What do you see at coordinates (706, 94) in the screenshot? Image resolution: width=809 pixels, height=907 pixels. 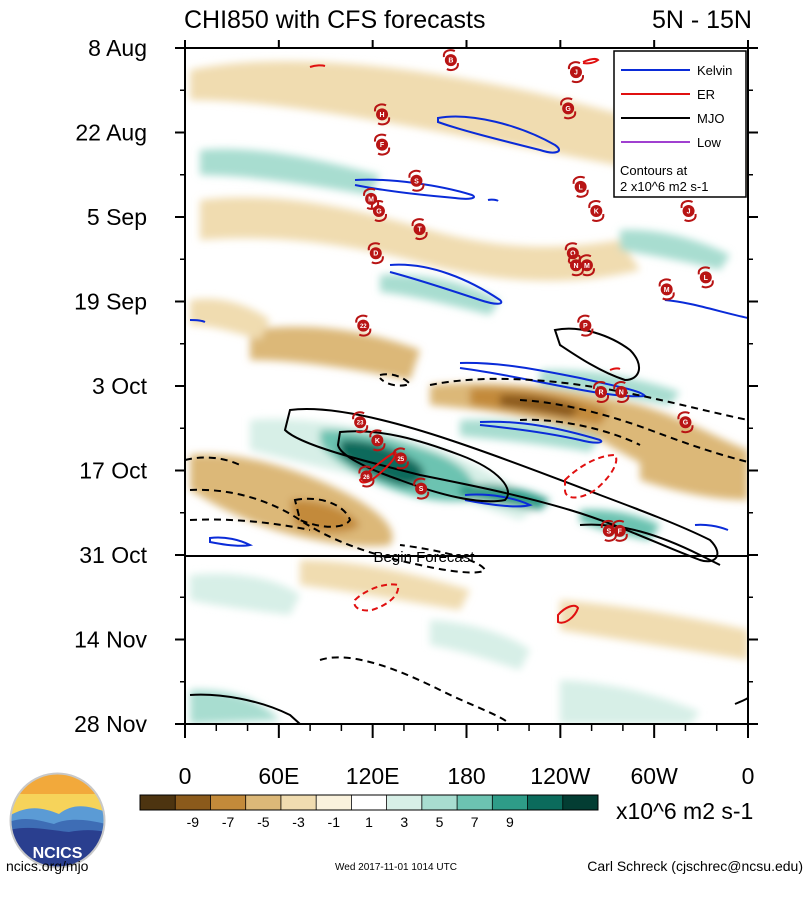 I see `legend-label: ER` at bounding box center [706, 94].